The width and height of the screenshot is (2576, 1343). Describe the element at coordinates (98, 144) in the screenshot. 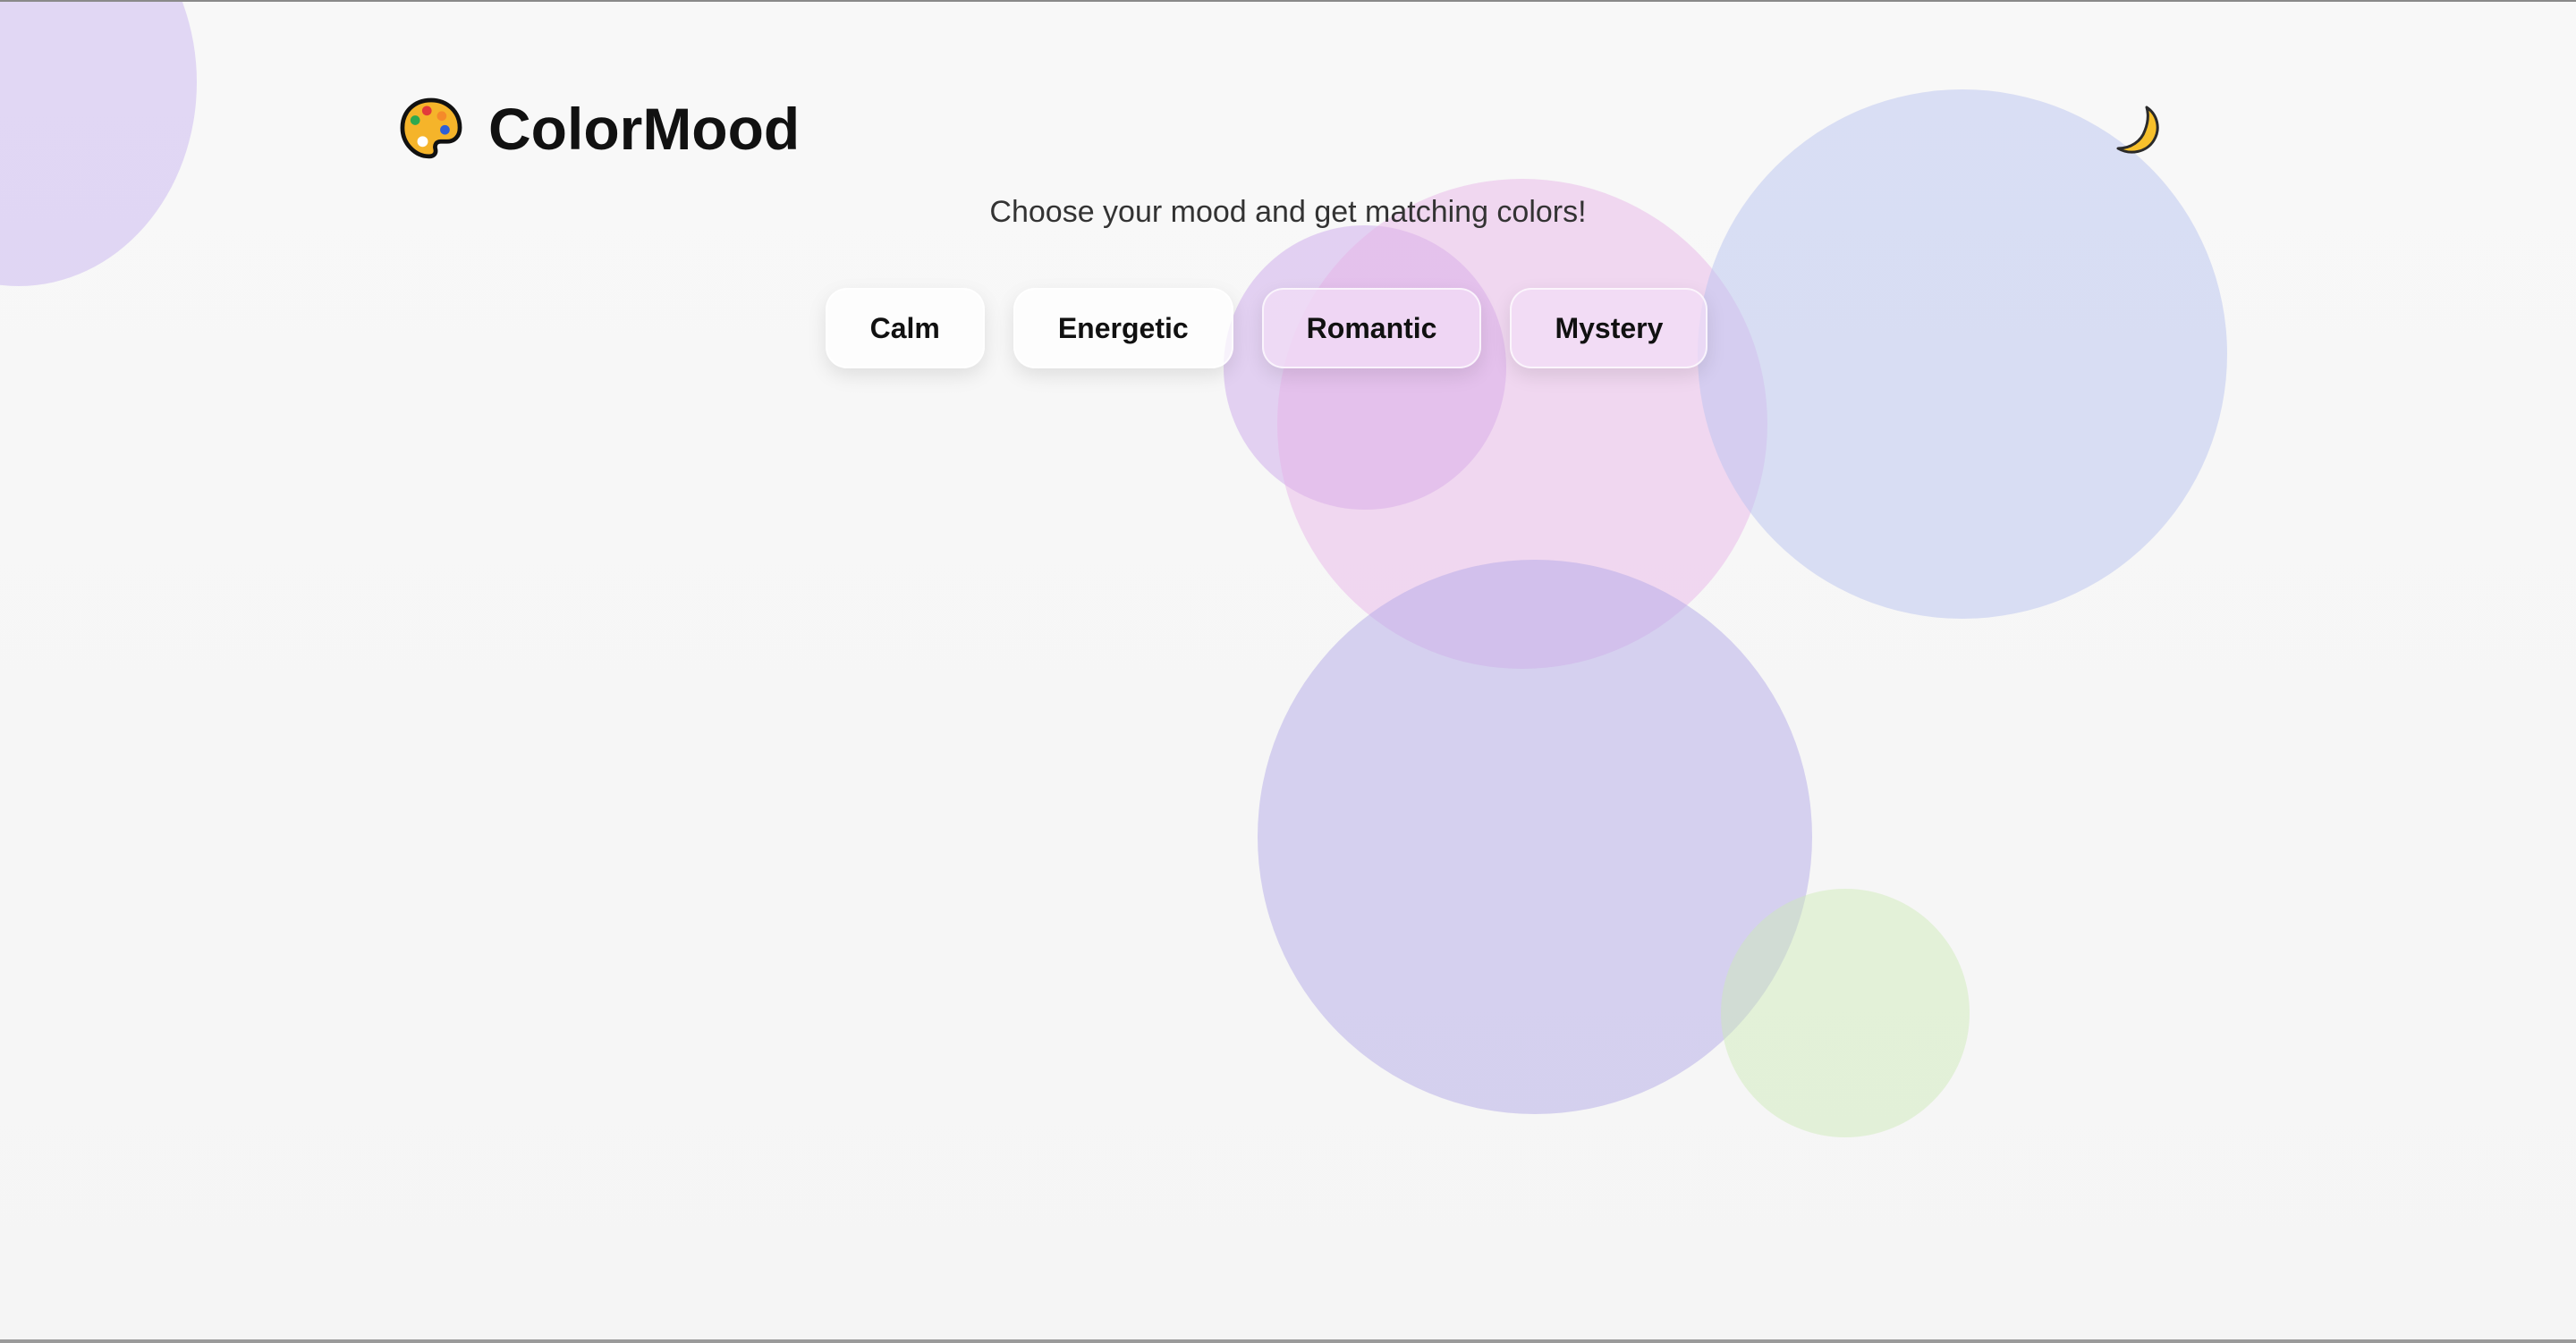

I see `decorative-bubble-lavender` at that location.